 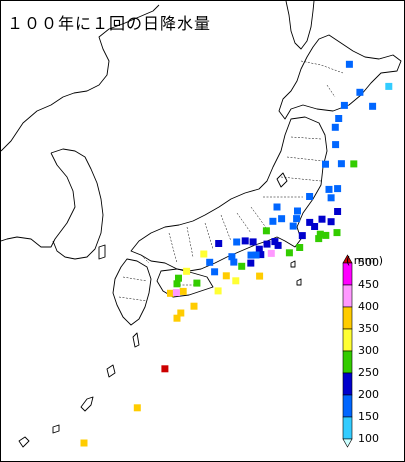 What do you see at coordinates (368, 328) in the screenshot?
I see `legend-tick-label: 350` at bounding box center [368, 328].